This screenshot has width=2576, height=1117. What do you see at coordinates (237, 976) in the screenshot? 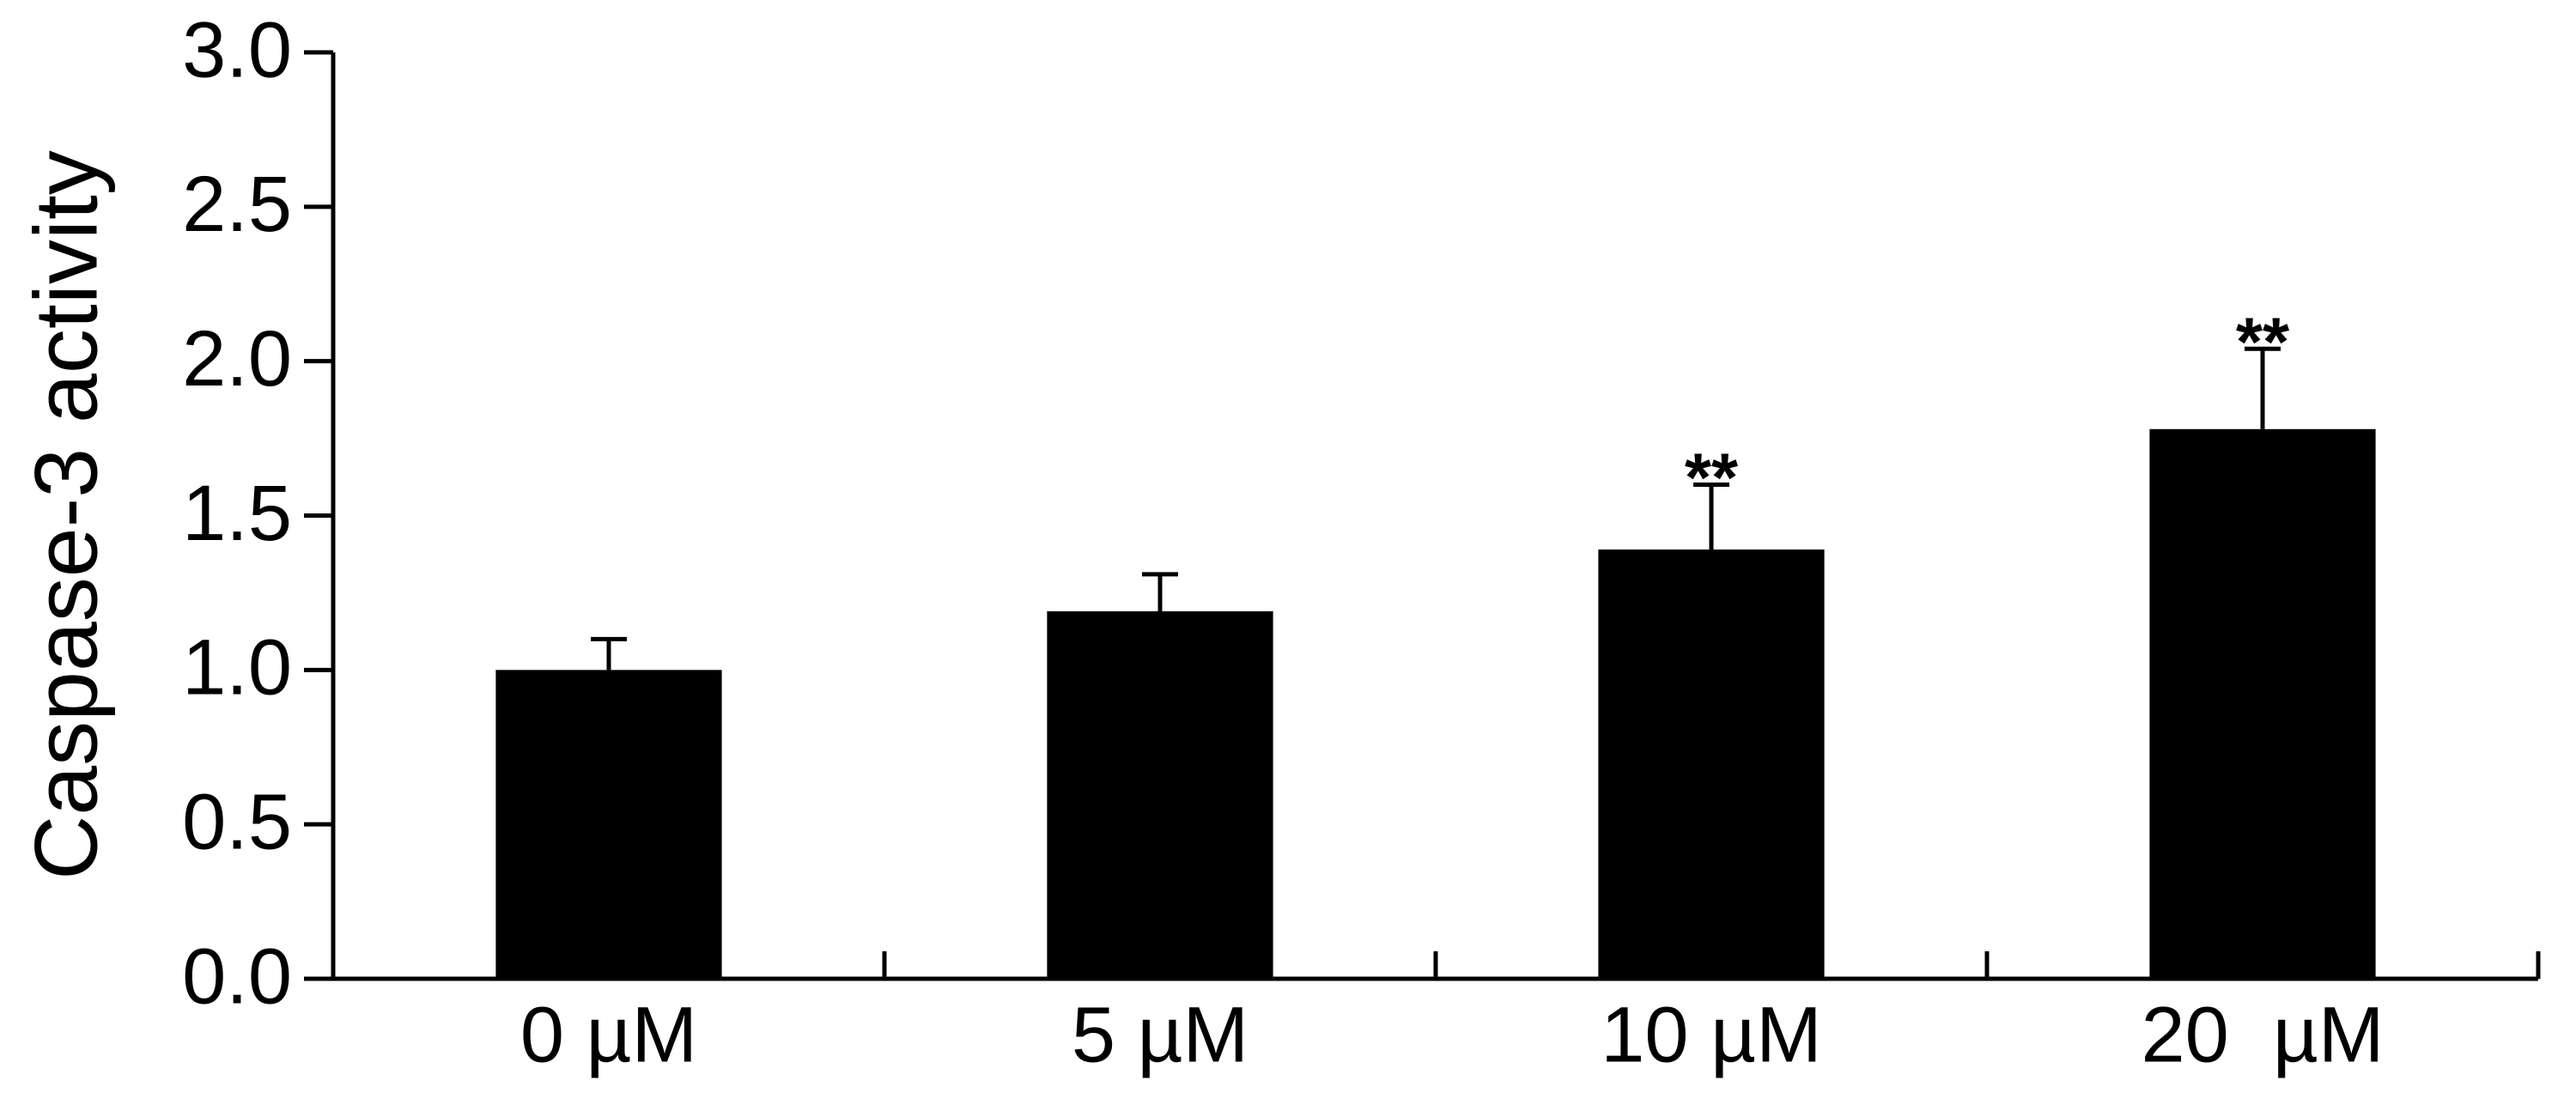
I see `y-tick-label: 0.0` at bounding box center [237, 976].